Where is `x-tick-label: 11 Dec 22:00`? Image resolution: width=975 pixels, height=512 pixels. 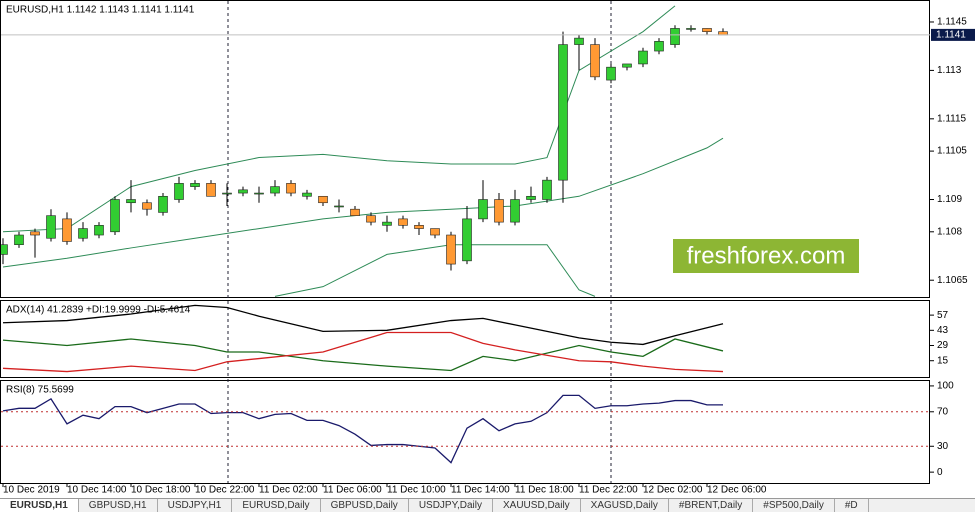
x-tick-label: 11 Dec 22:00 is located at coordinates (608, 490).